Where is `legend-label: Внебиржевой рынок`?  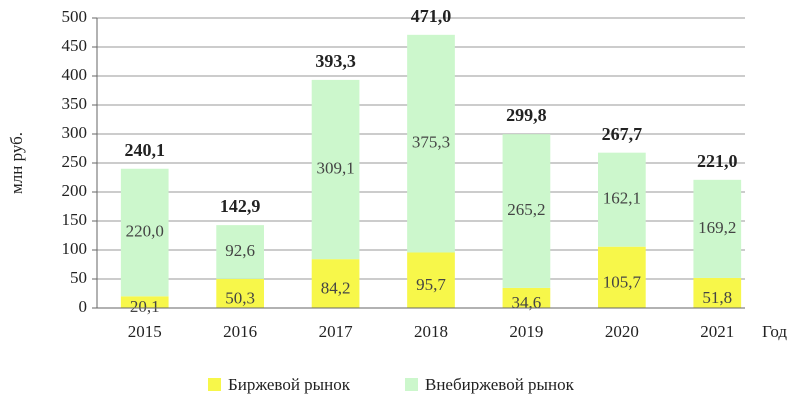 legend-label: Внебиржевой рынок is located at coordinates (500, 384).